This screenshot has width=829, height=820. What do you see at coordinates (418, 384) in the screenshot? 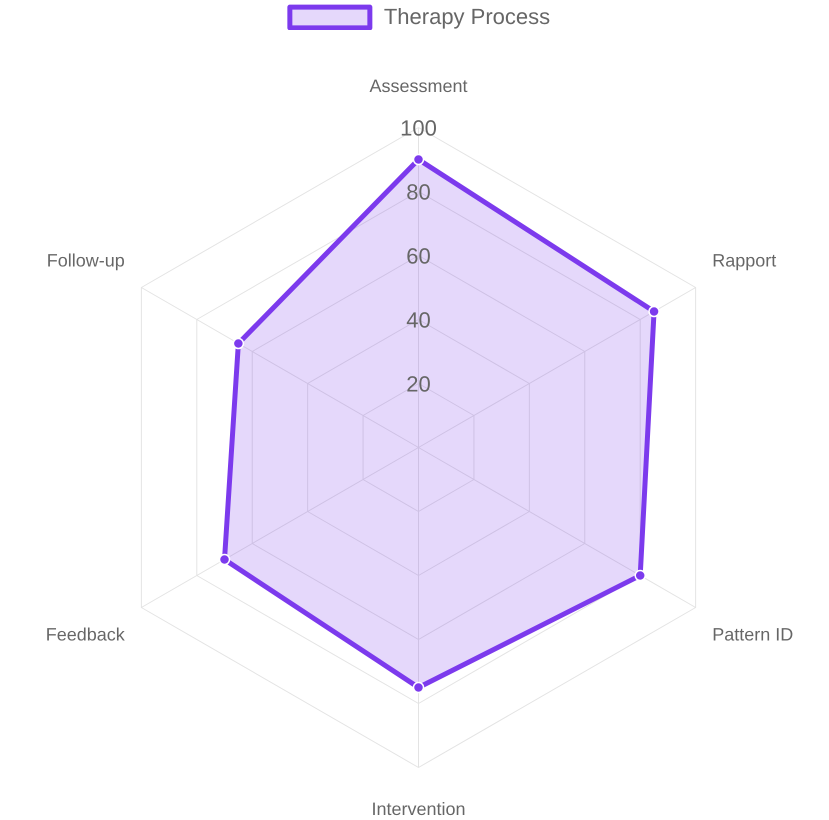
I see `y-tick-label: 20` at bounding box center [418, 384].